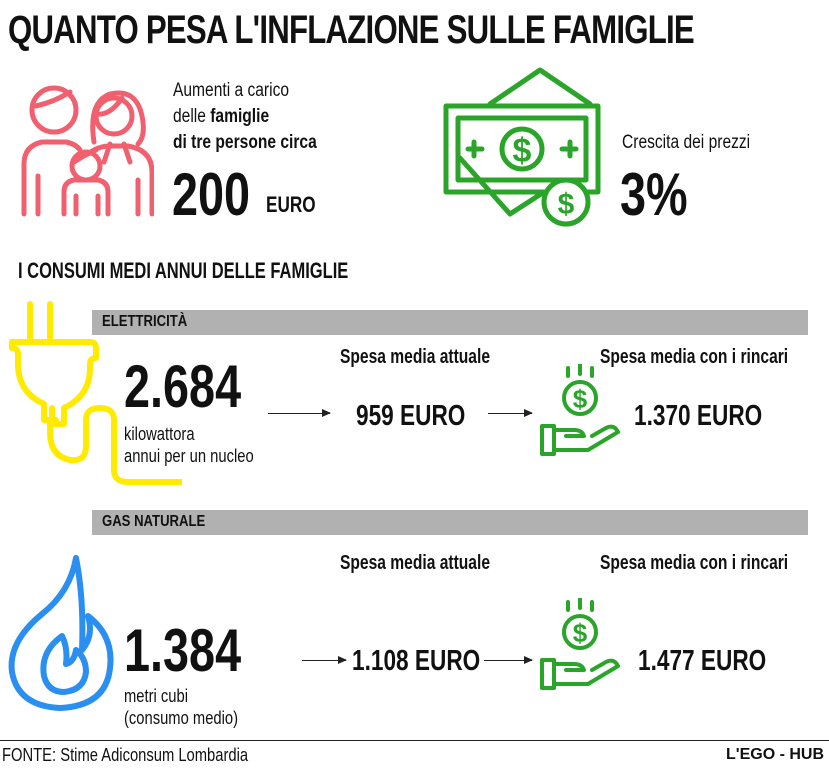  What do you see at coordinates (654, 194) in the screenshot?
I see `price-growth-value: 3%` at bounding box center [654, 194].